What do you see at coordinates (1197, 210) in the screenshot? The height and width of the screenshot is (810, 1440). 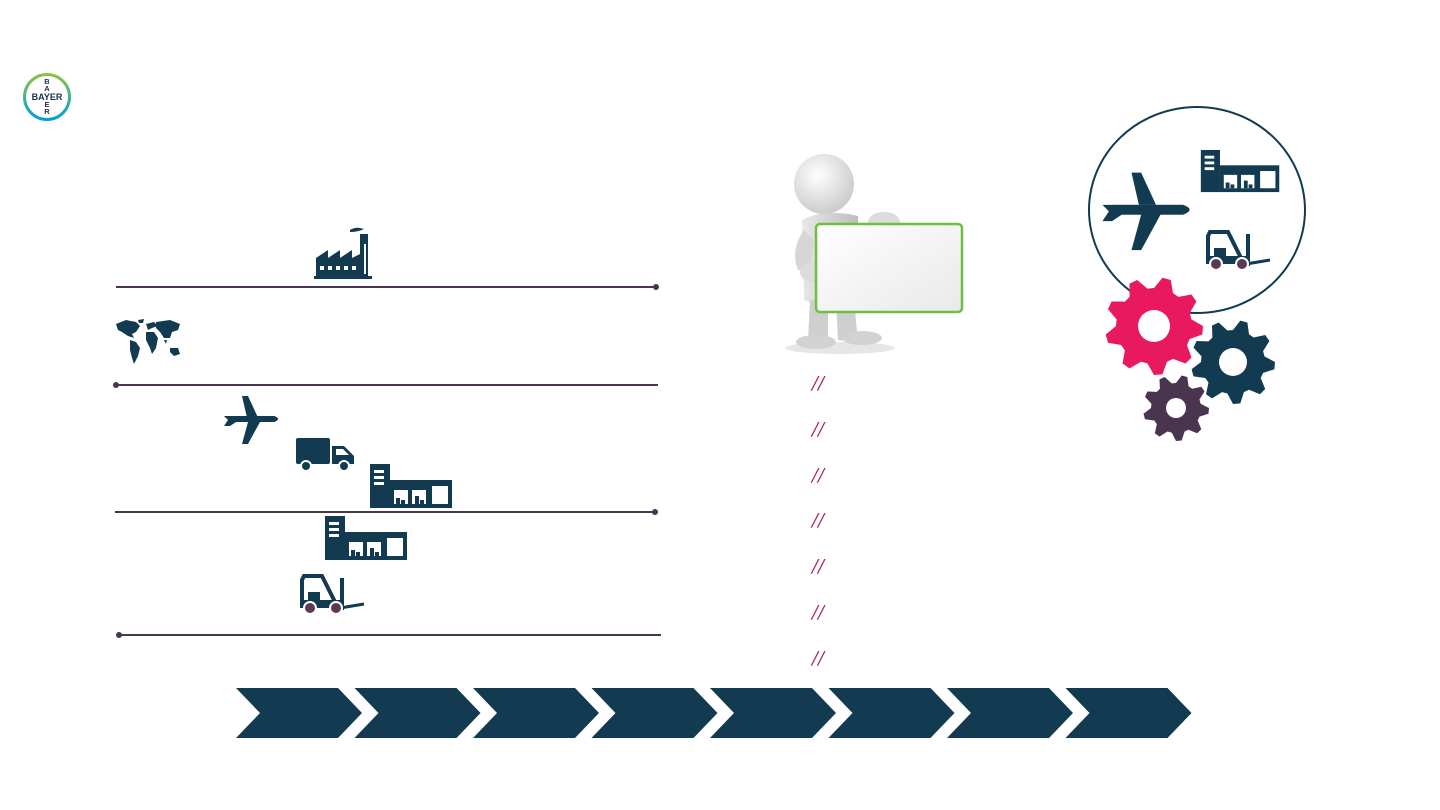 I see `logistics-circle` at bounding box center [1197, 210].